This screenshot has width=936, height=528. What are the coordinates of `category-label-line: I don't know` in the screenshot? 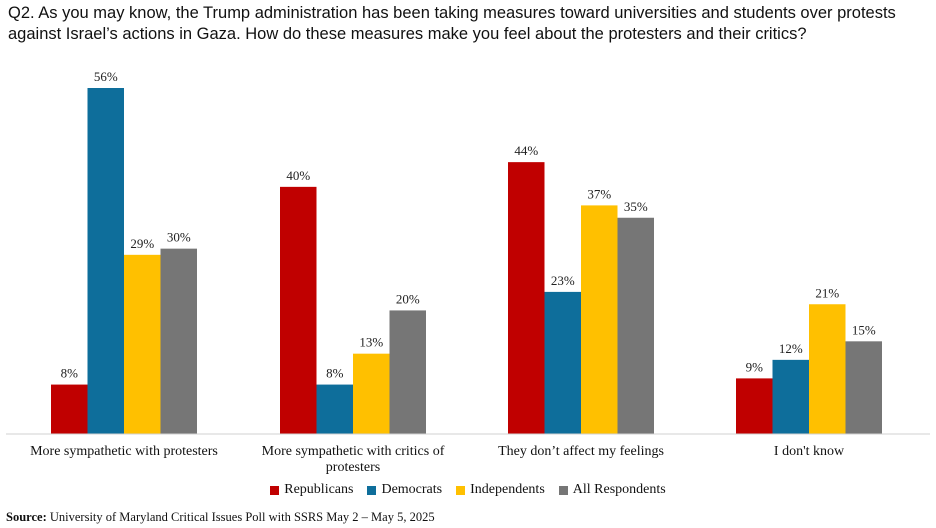 It's located at (809, 451).